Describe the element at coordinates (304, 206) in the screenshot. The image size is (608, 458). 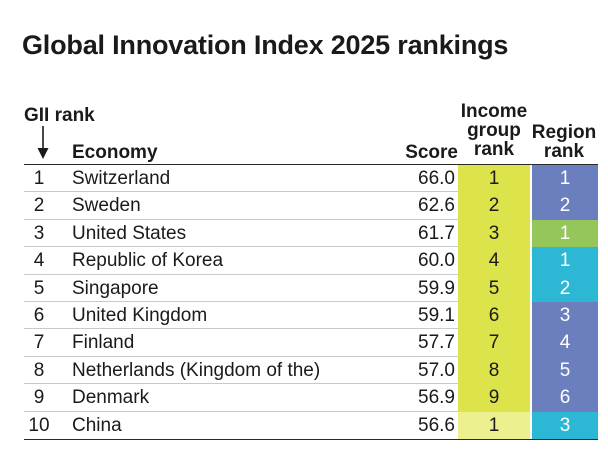
I see `table-row: 2 Sweden 62.6 2 2` at that location.